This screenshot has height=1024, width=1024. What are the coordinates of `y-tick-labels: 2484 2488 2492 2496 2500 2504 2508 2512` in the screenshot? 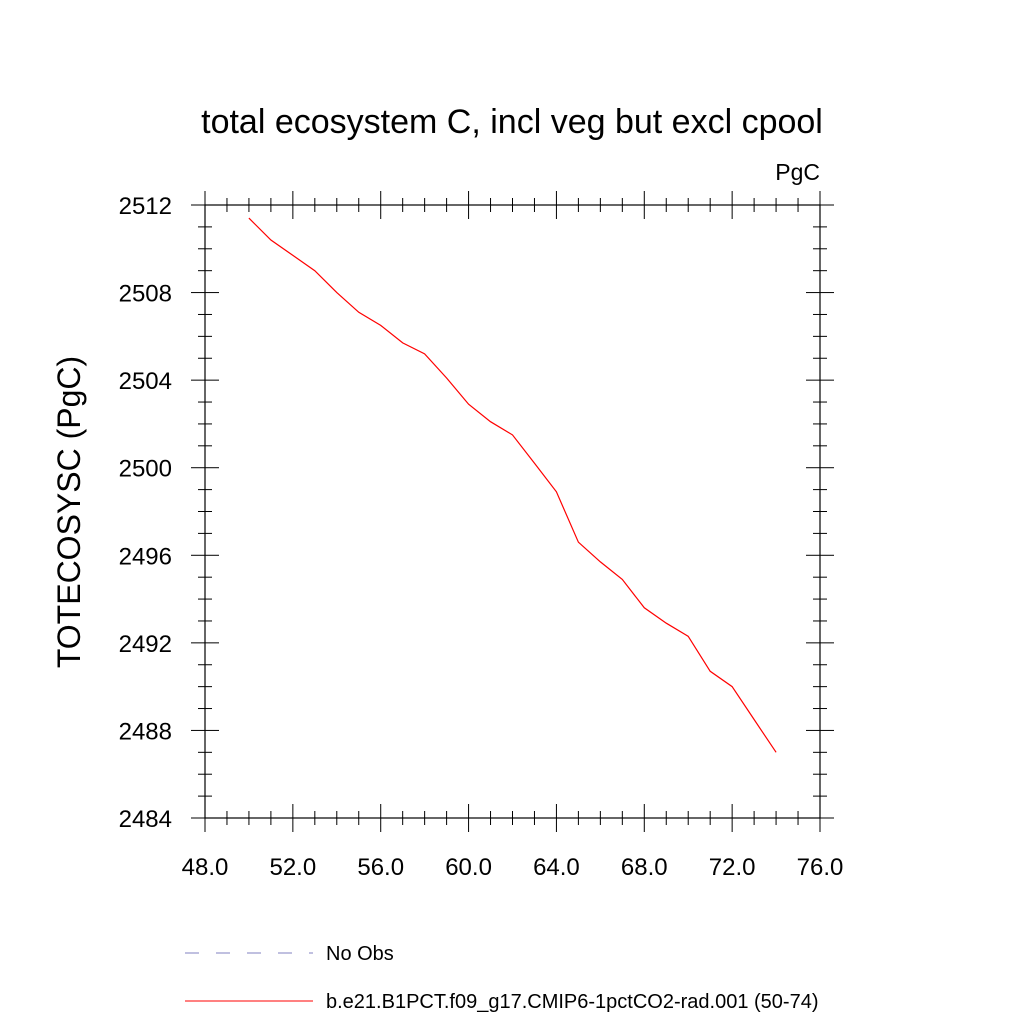 It's located at (145, 513).